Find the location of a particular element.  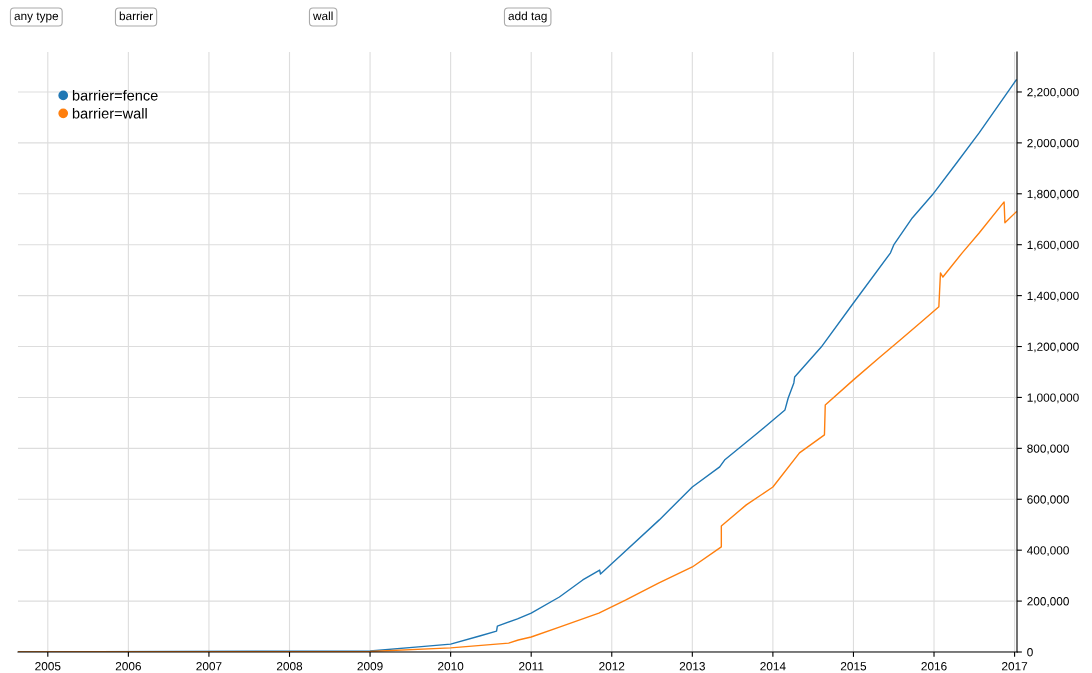

x-tick-label: 2013 is located at coordinates (692, 666).